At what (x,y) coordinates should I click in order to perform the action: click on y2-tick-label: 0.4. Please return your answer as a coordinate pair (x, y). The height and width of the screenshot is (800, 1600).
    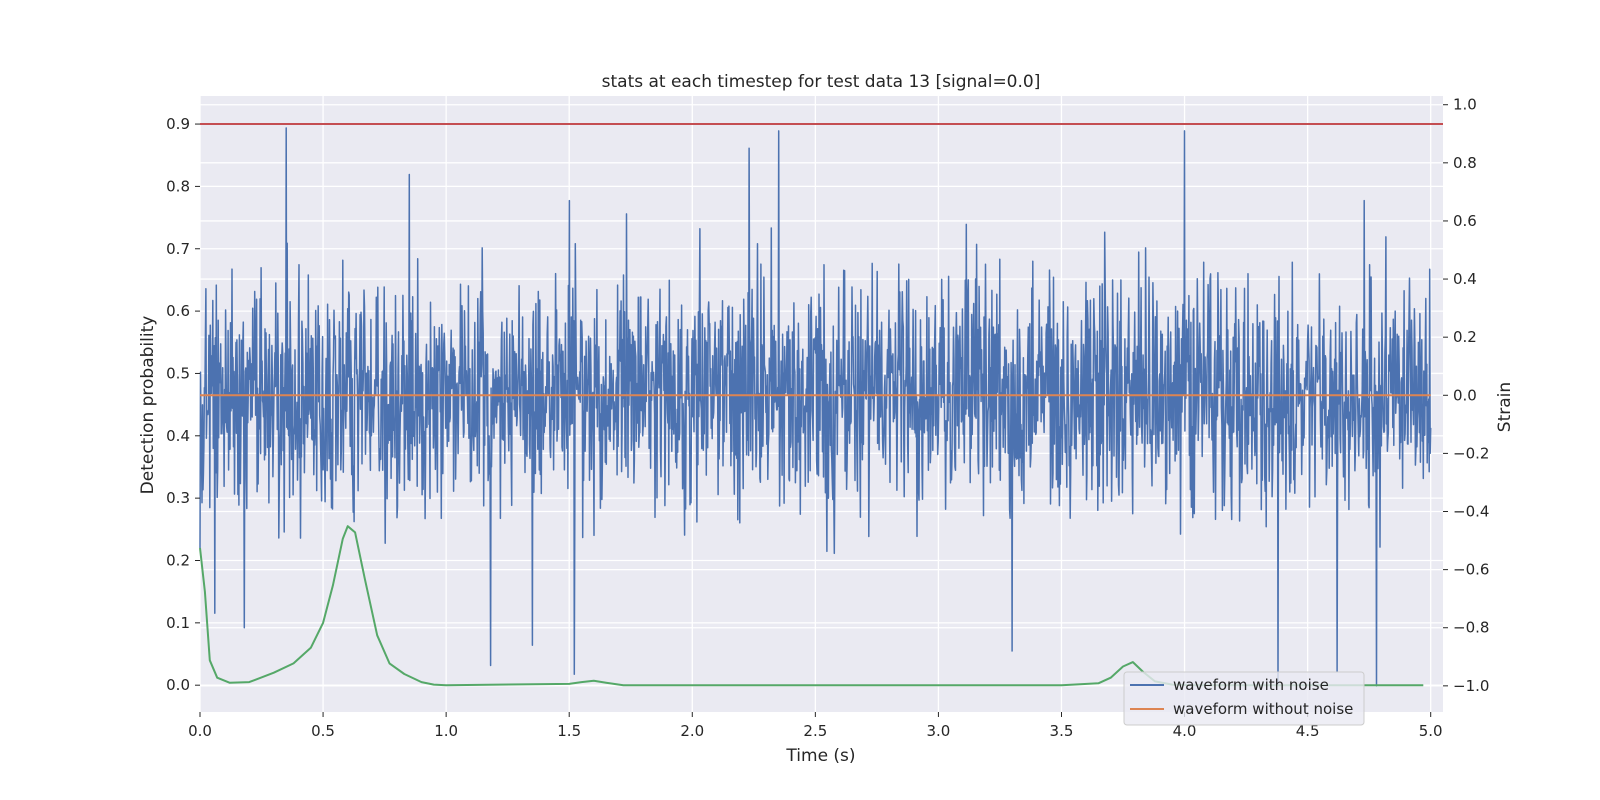
    Looking at the image, I should click on (1465, 279).